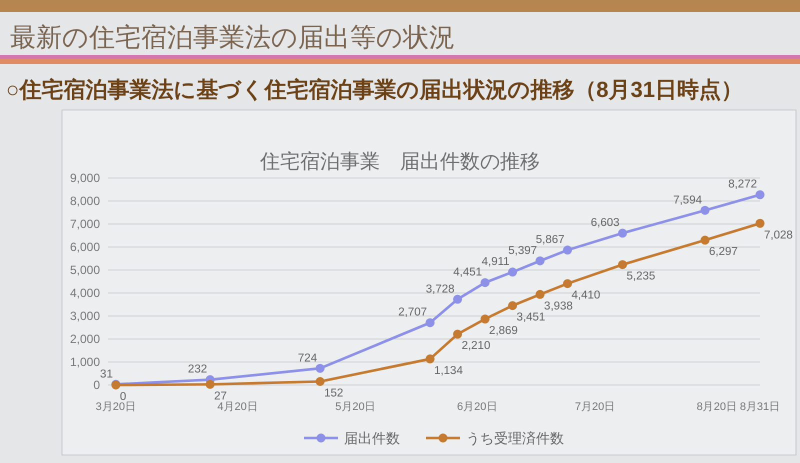 The height and width of the screenshot is (463, 800). Describe the element at coordinates (372, 438) in the screenshot. I see `legend-label: 届出件数` at that location.